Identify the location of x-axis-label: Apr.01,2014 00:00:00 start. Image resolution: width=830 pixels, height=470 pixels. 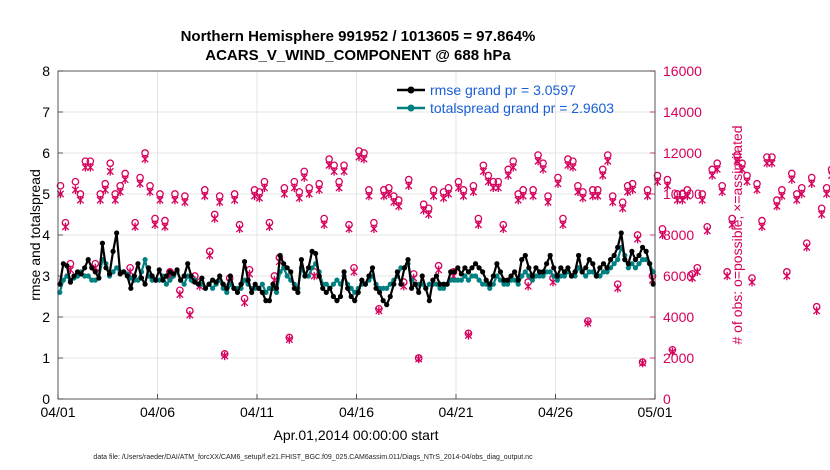
(355, 435).